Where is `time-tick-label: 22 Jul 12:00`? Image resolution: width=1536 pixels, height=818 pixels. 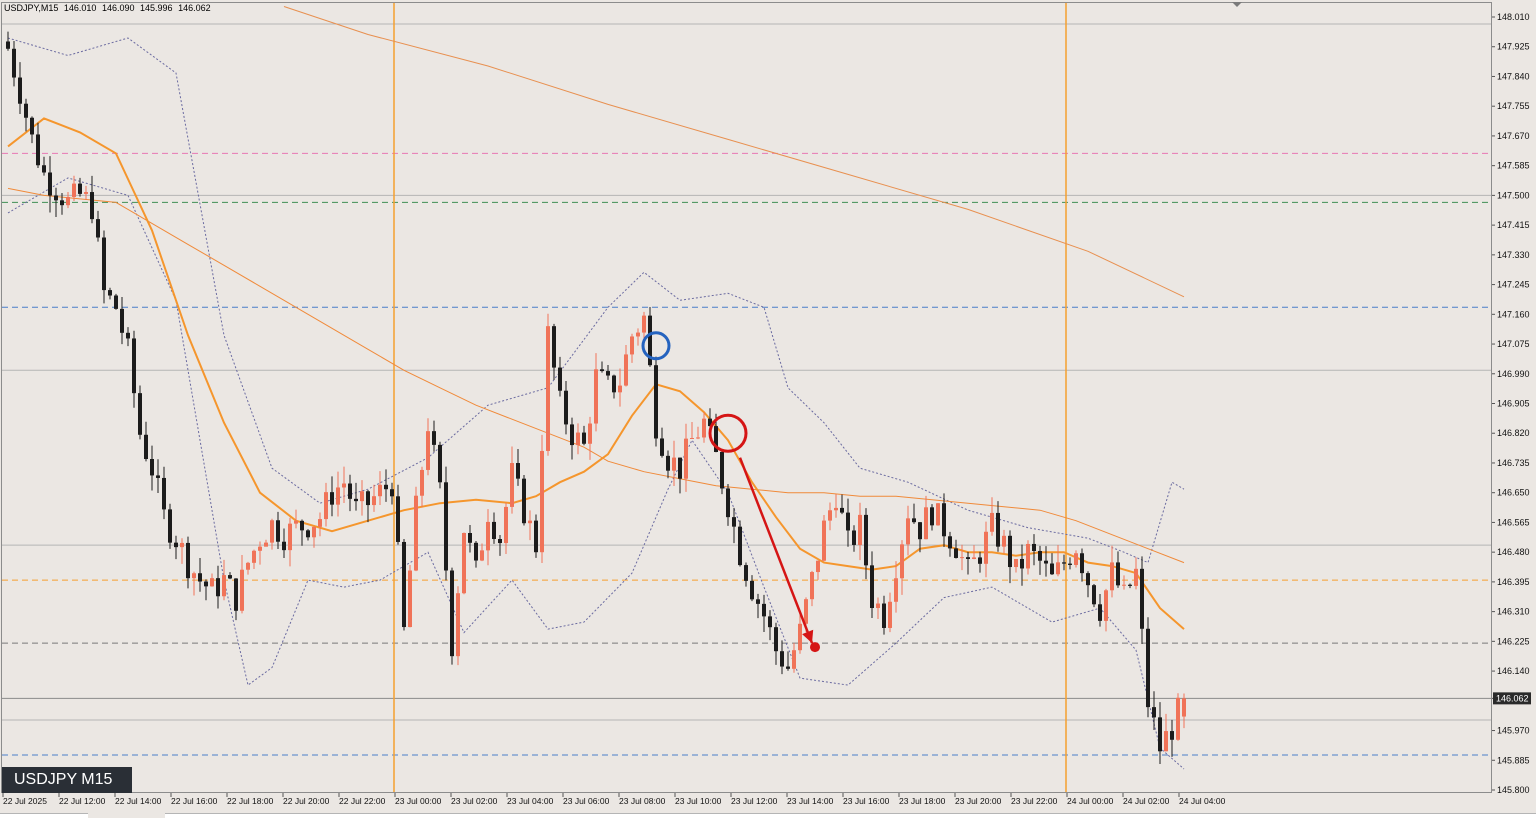 time-tick-label: 22 Jul 12:00 is located at coordinates (82, 801).